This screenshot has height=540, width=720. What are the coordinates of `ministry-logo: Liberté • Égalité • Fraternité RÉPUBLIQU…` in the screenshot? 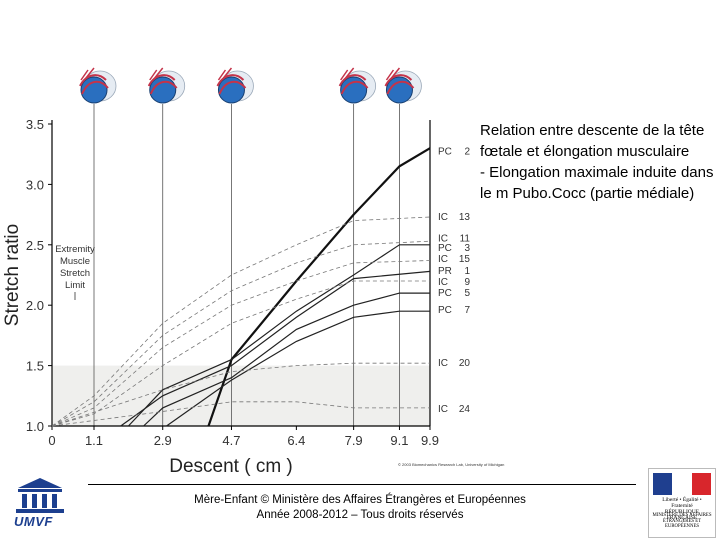 It's located at (682, 503).